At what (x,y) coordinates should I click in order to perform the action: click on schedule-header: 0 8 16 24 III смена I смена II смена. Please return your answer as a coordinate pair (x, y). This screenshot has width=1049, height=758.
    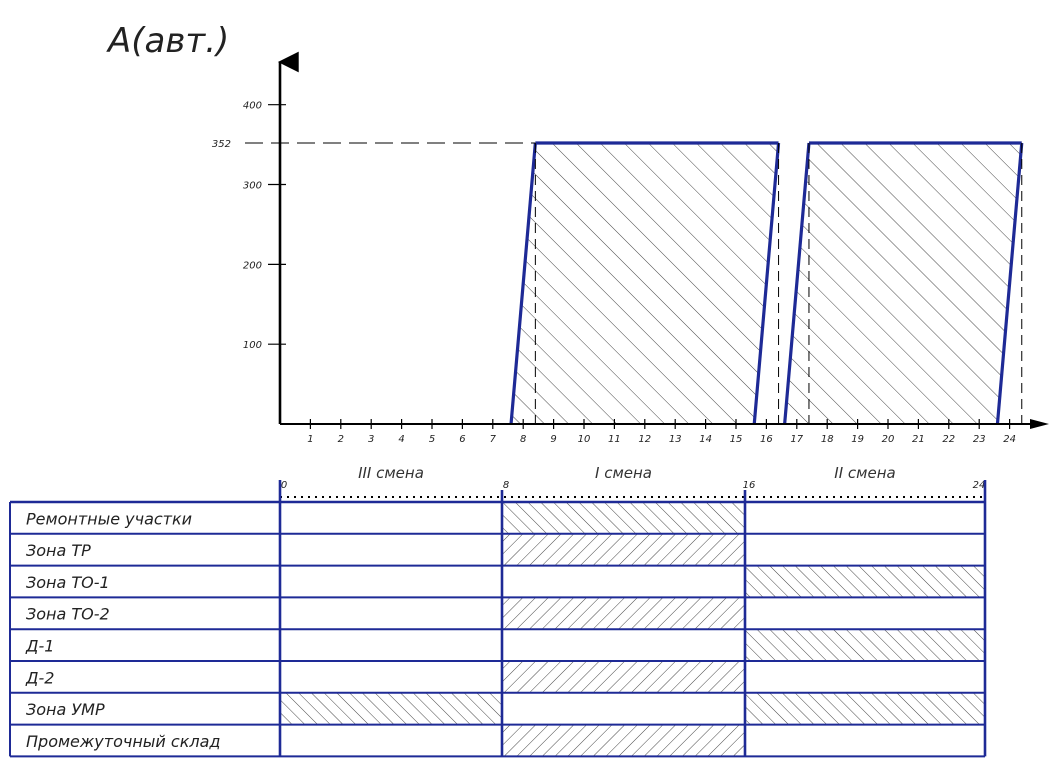
    Looking at the image, I should click on (633, 481).